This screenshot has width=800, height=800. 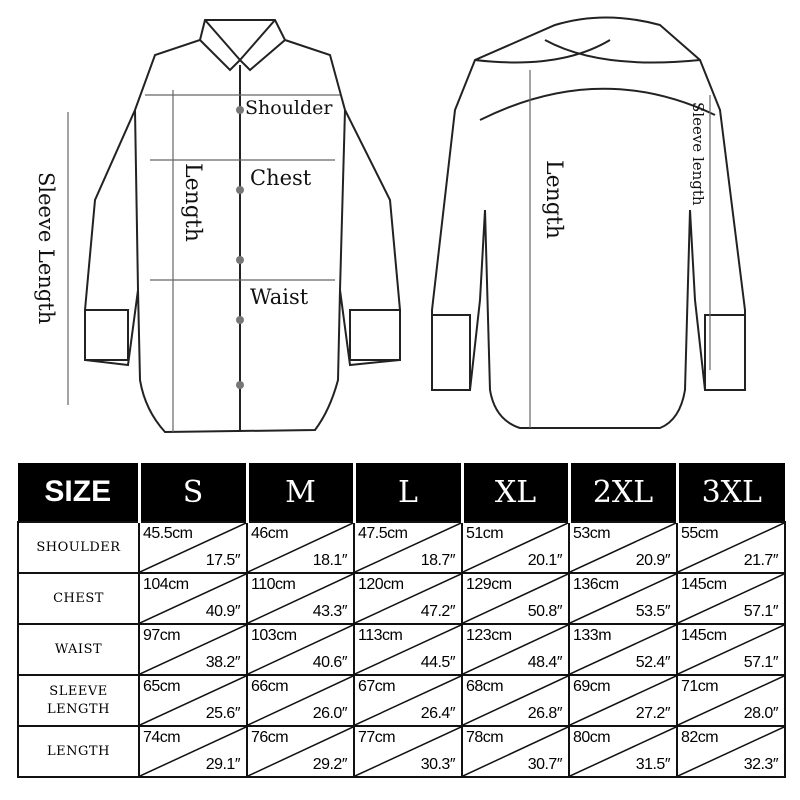 What do you see at coordinates (438, 560) in the screenshot?
I see `inch-value: 18.7″` at bounding box center [438, 560].